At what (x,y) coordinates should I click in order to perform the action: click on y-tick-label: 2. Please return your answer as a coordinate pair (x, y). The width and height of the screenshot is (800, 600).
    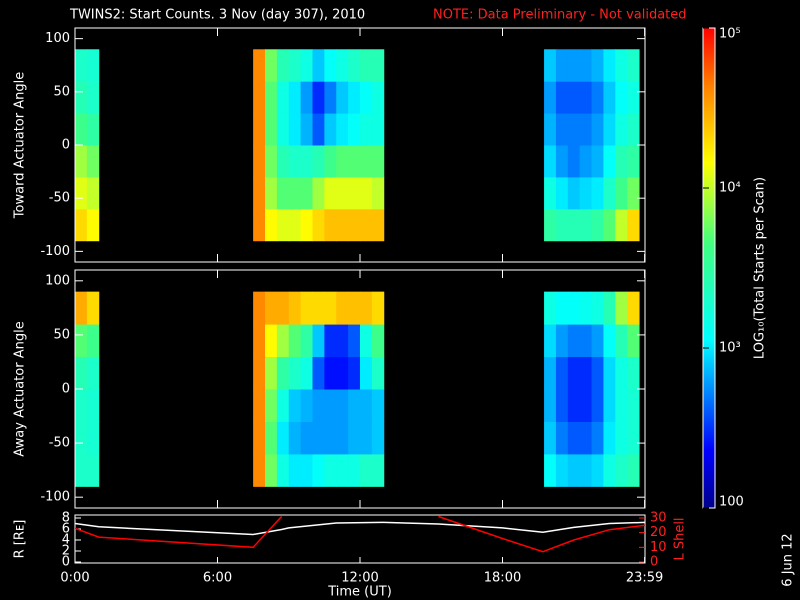
    Looking at the image, I should click on (66, 551).